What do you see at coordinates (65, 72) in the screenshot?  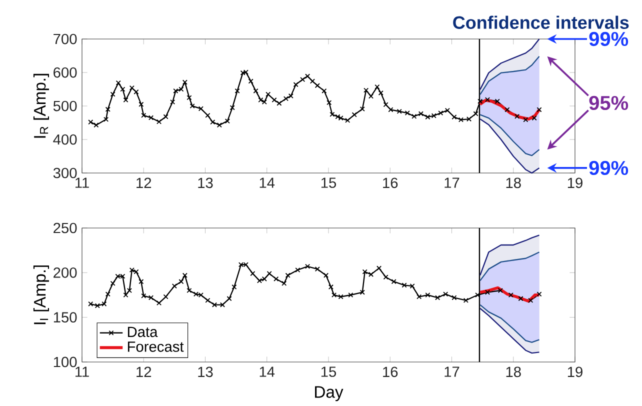 I see `y-tick-label: 600` at bounding box center [65, 72].